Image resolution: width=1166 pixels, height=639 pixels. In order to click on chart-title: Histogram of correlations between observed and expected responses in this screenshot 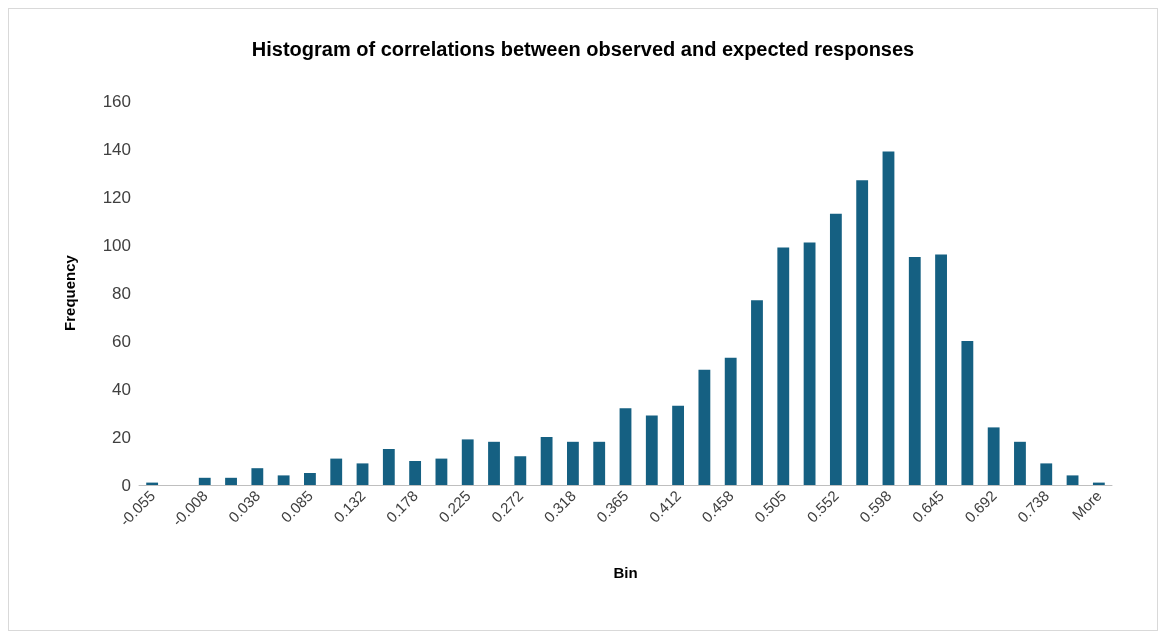, I will do `click(583, 49)`.